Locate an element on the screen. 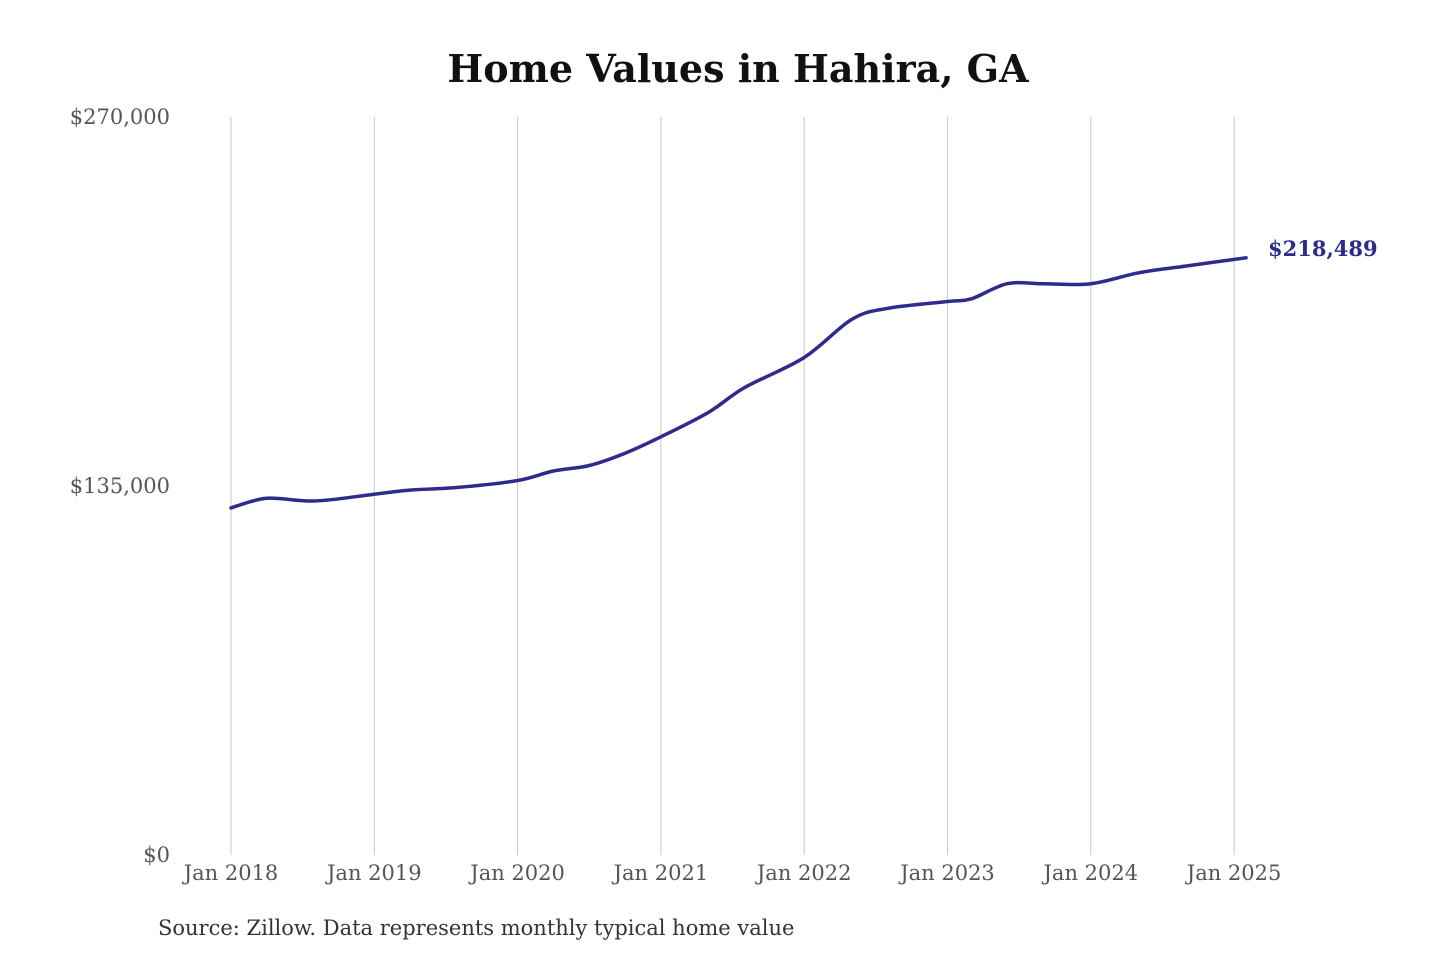 This screenshot has height=960, width=1440. x-tick-label: Jan 2025 is located at coordinates (1233, 873).